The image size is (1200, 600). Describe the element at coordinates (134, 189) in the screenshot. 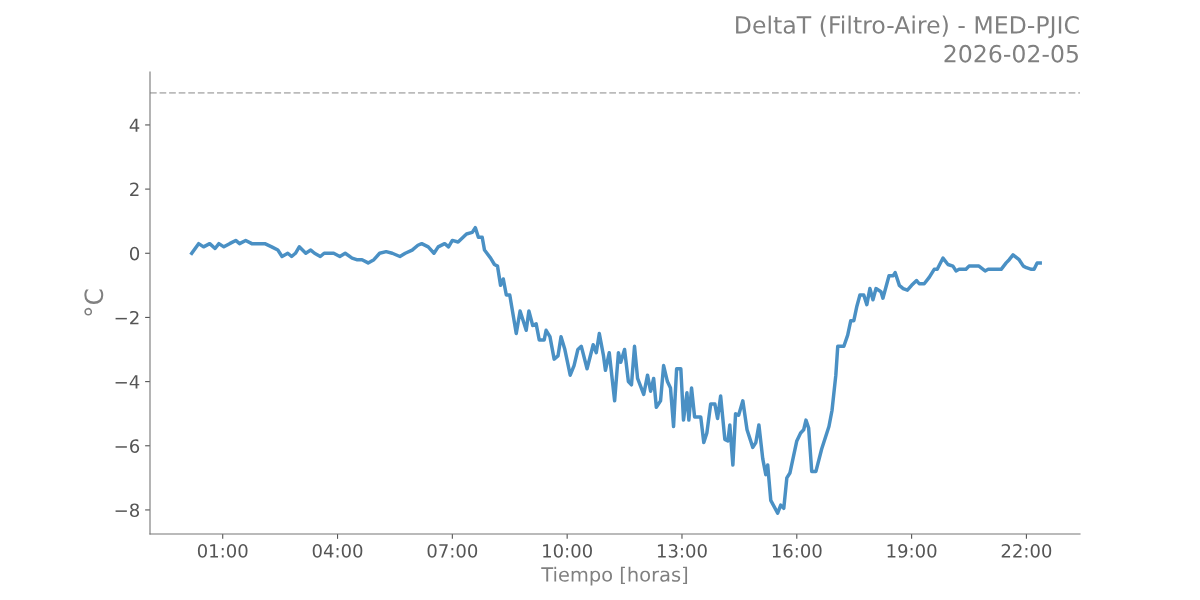

I see `y-tick-label: 2` at that location.